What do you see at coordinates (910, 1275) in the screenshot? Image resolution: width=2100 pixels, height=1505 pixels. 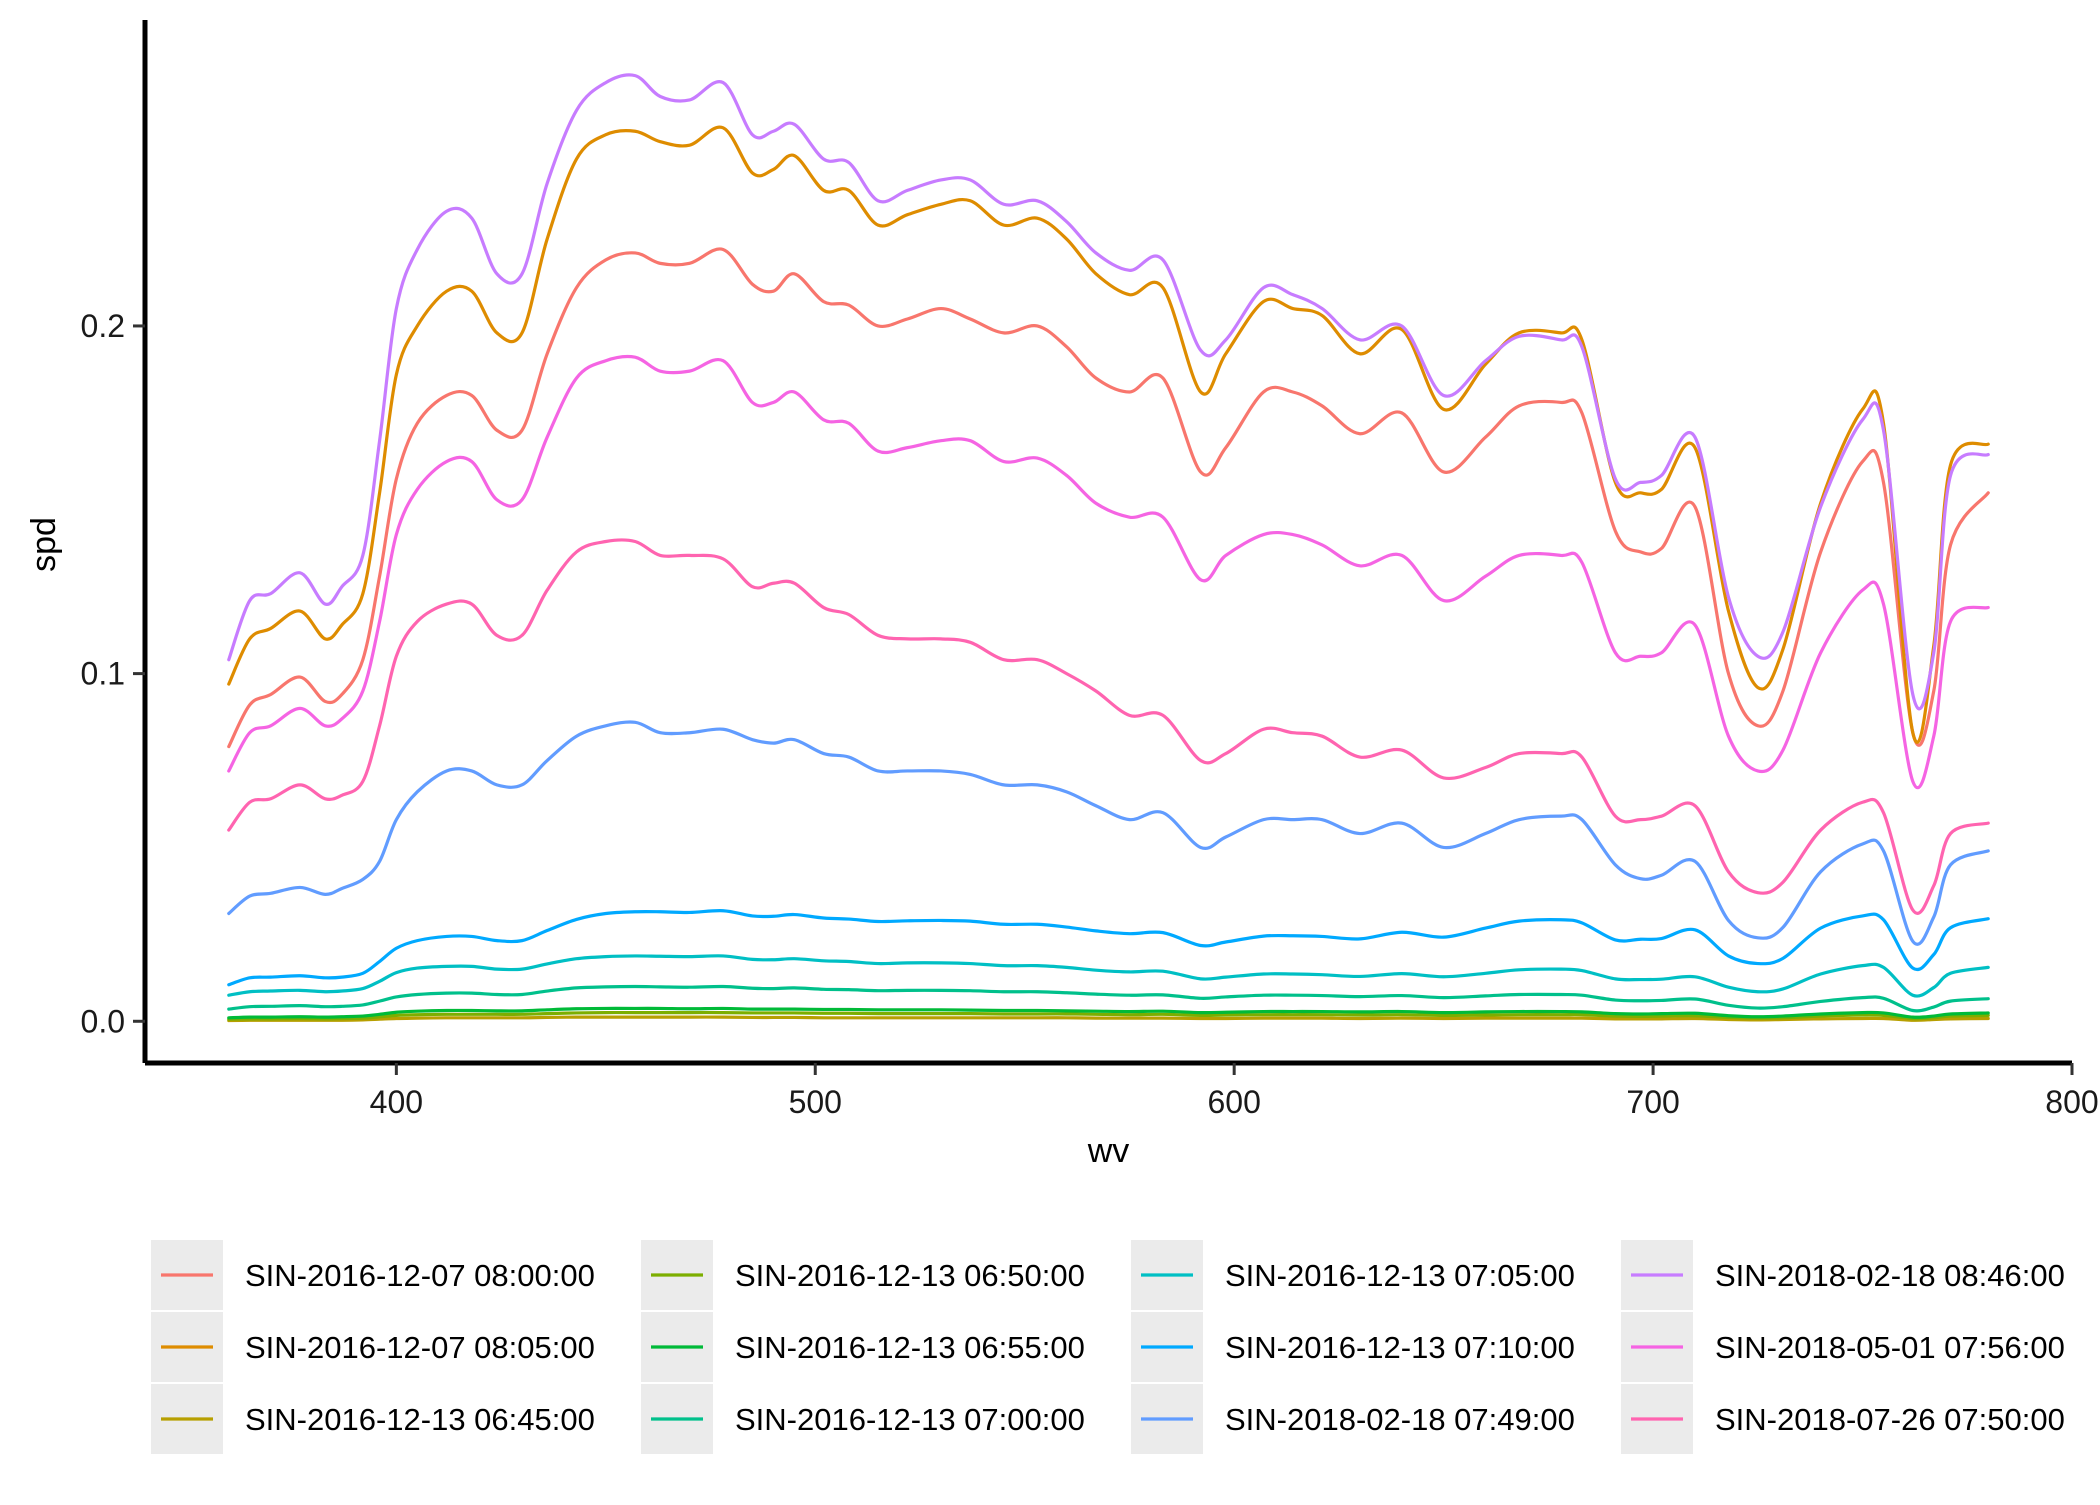 I see `legend-label: SIN-2016-12-13 06:50:00` at bounding box center [910, 1275].